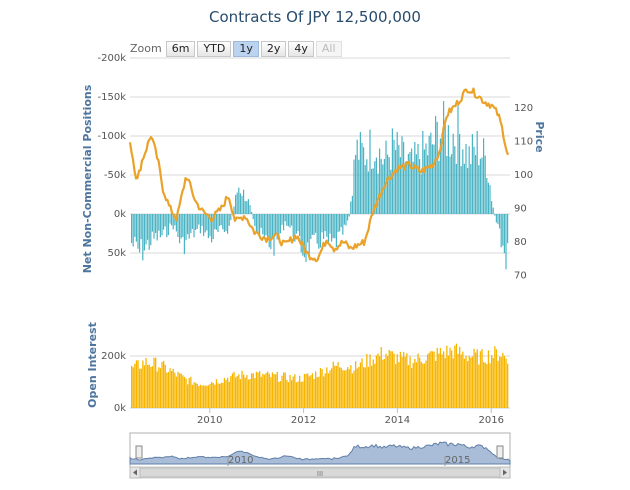  Describe the element at coordinates (214, 48) in the screenshot. I see `zoom-ytd-button: YTD` at that location.